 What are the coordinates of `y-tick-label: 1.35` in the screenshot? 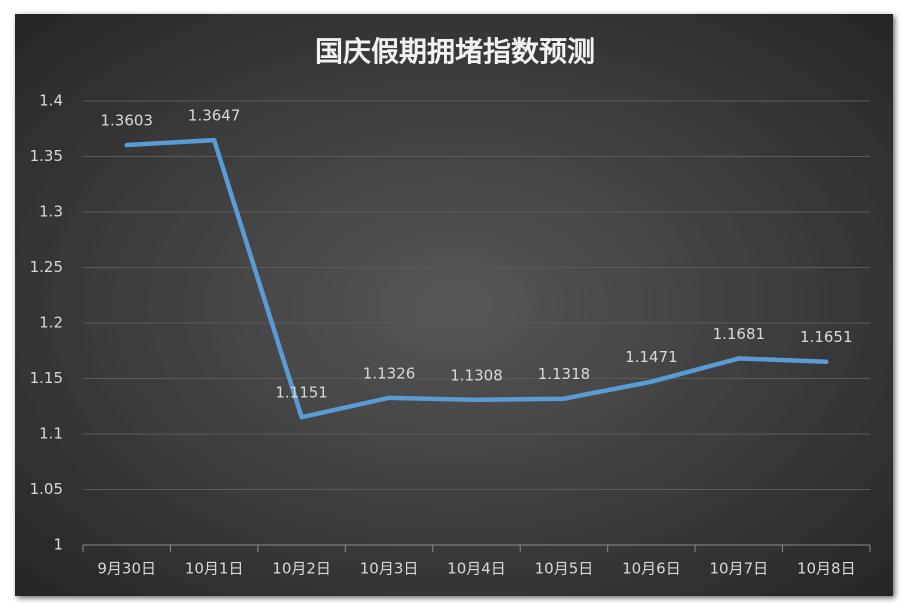 It's located at (46, 156).